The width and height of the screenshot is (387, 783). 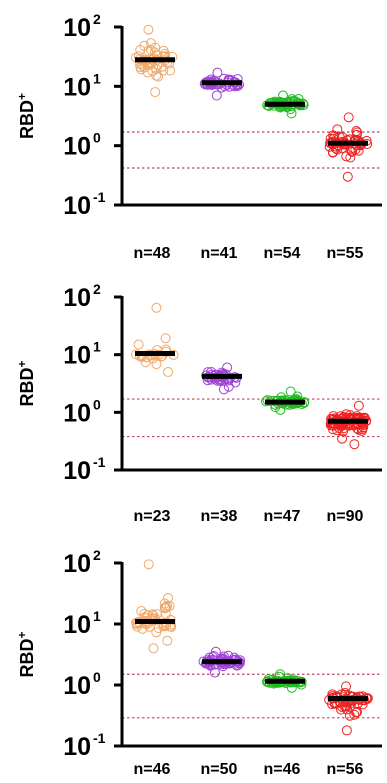 I want to click on group-3: n=47, so click(x=285, y=455).